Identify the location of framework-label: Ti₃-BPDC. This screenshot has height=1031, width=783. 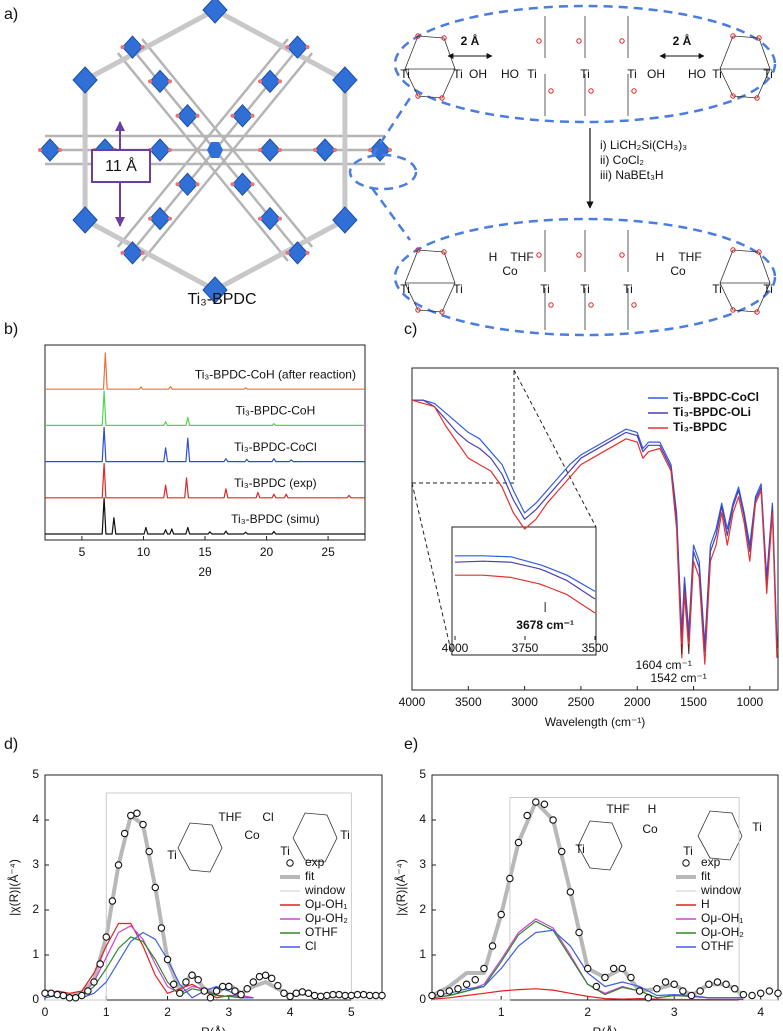
(221, 299).